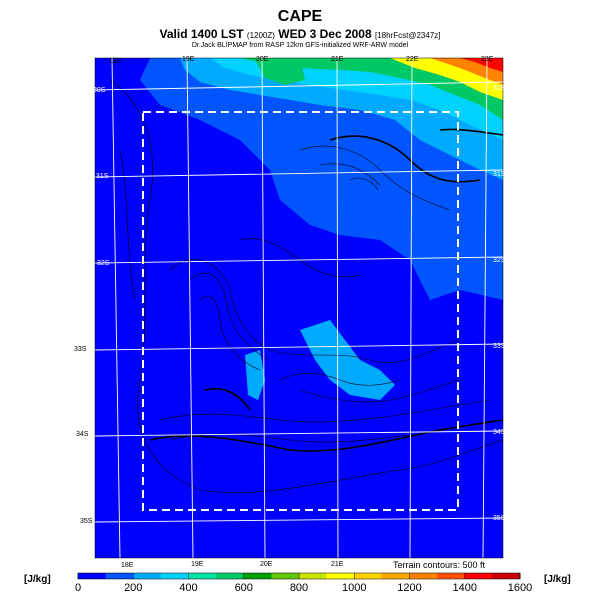  What do you see at coordinates (481, 65) in the screenshot?
I see `cape-red-region` at bounding box center [481, 65].